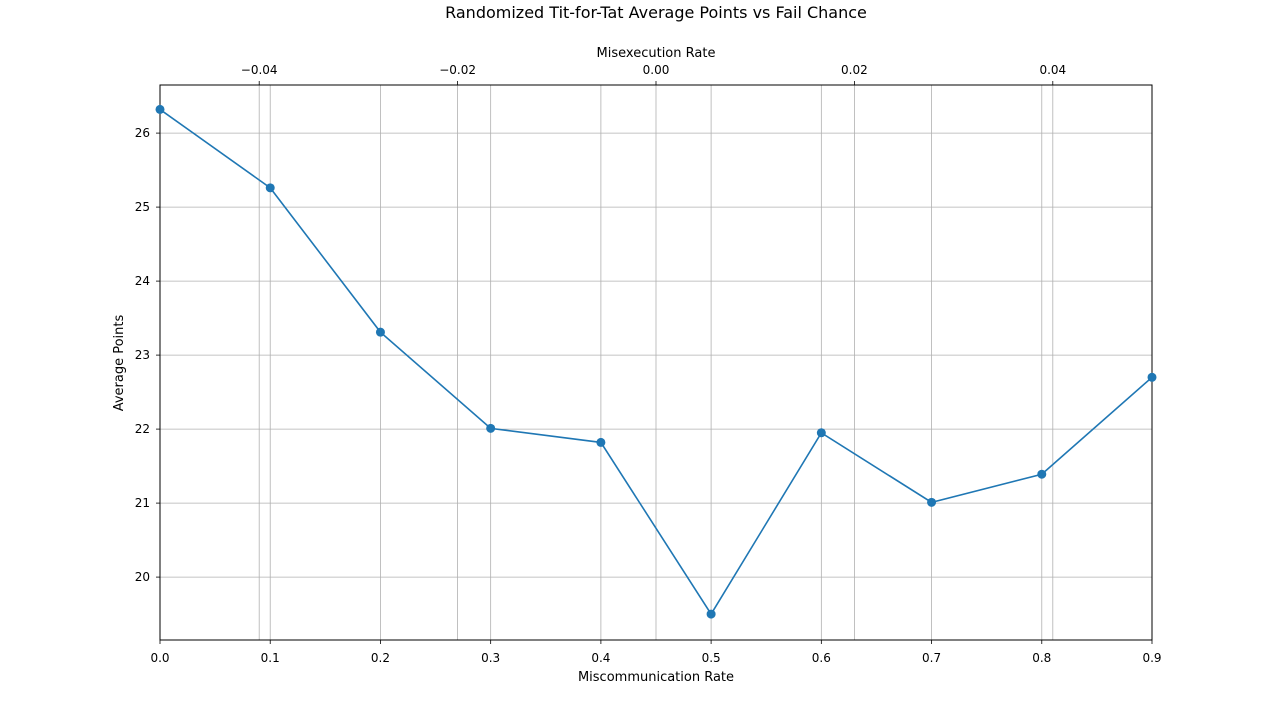 The image size is (1280, 719). What do you see at coordinates (931, 658) in the screenshot?
I see `x-tick-label: 0.7` at bounding box center [931, 658].